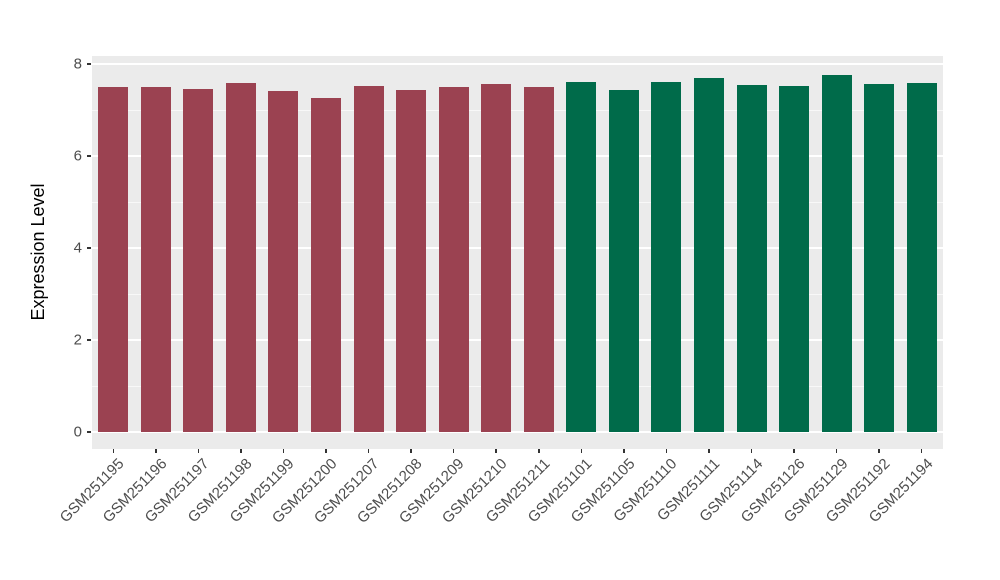 This screenshot has width=1000, height=580. What do you see at coordinates (836, 253) in the screenshot?
I see `bar-GSM251129` at bounding box center [836, 253].